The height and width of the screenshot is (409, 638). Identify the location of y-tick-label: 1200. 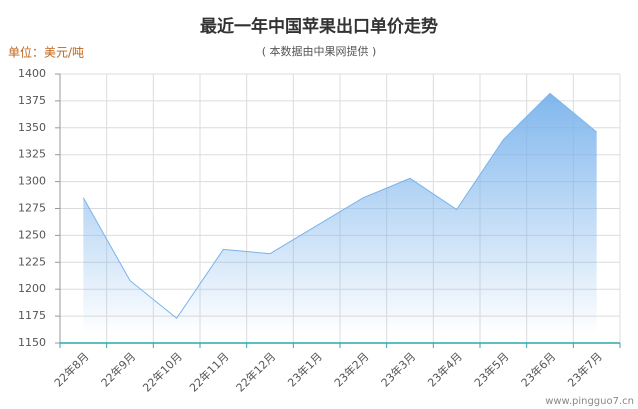
(32, 288).